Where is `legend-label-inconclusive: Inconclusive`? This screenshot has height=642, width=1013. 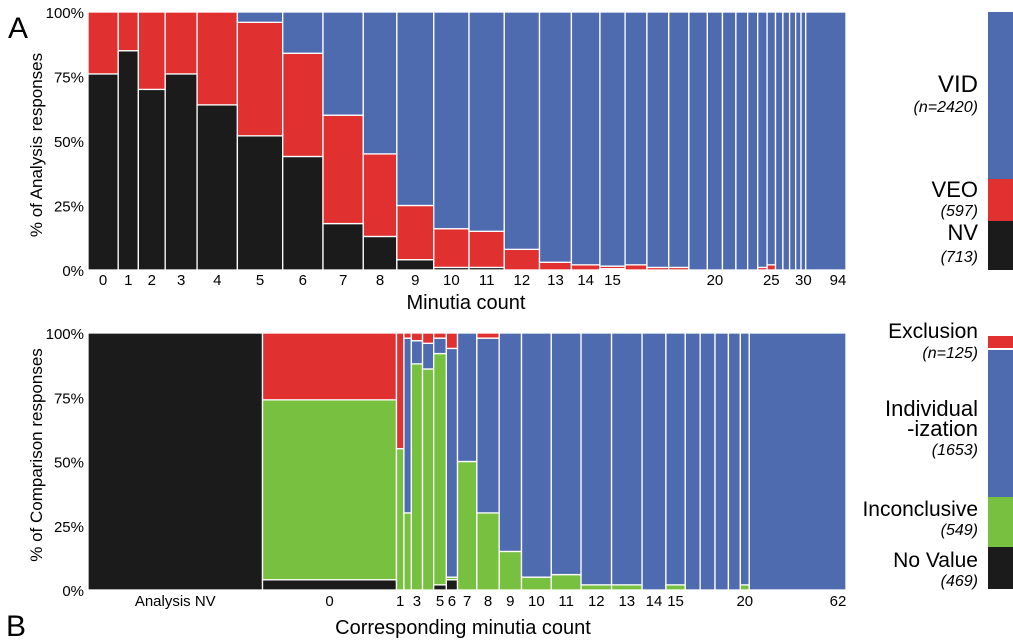
legend-label-inconclusive: Inconclusive is located at coordinates (920, 509).